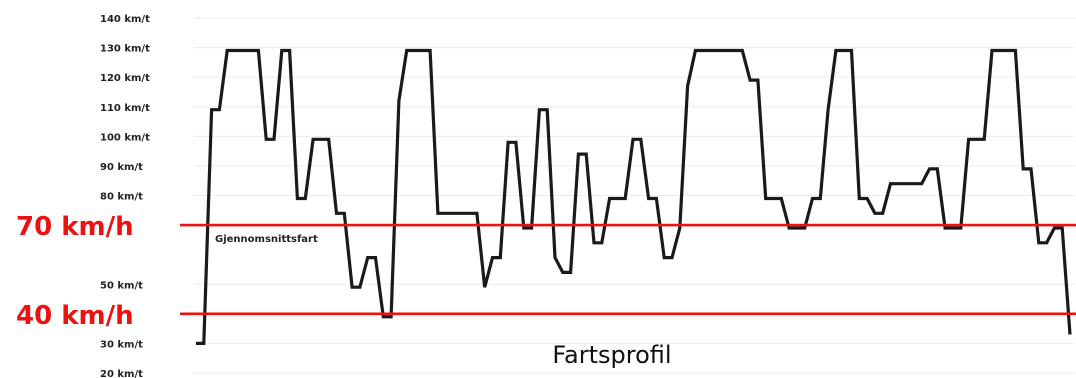  I want to click on reference-label-40: 40 km/h, so click(75, 316).